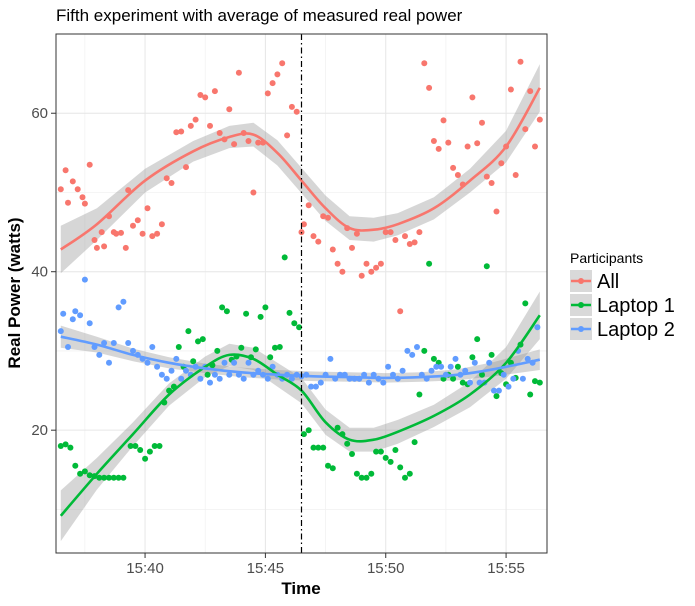 The width and height of the screenshot is (695, 606). Describe the element at coordinates (636, 306) in the screenshot. I see `legend-label-laptop-1: Laptop 1` at that location.